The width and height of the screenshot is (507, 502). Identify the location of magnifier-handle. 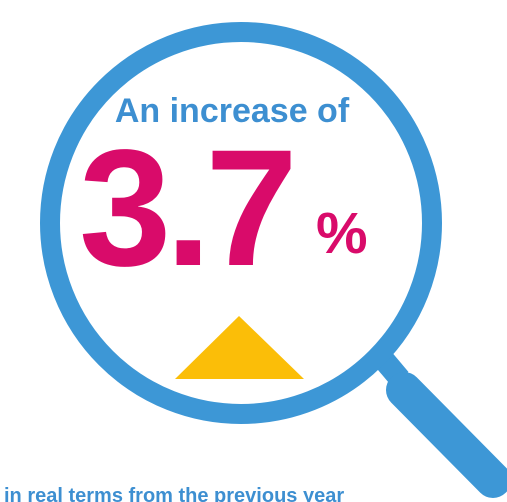
(446, 435).